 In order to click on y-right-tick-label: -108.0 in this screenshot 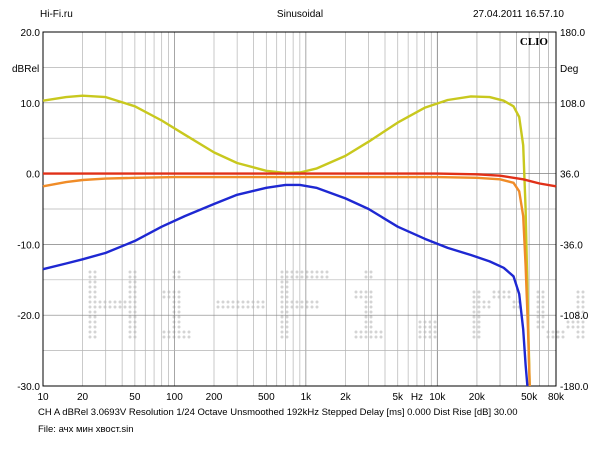, I will do `click(574, 316)`.